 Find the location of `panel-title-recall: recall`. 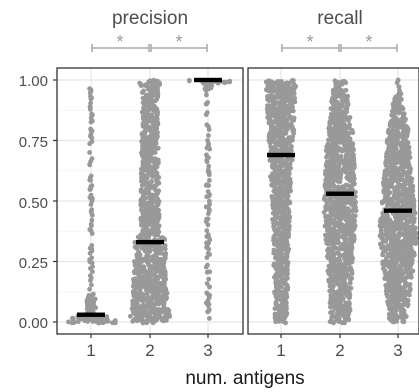

panel-title-recall: recall is located at coordinates (339, 18).